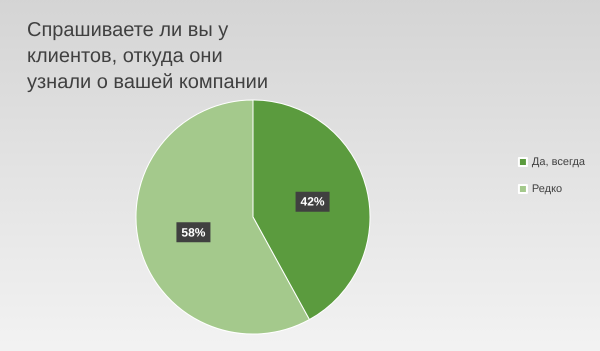 Image resolution: width=600 pixels, height=351 pixels. What do you see at coordinates (312, 201) in the screenshot?
I see `data-label: 42%` at bounding box center [312, 201].